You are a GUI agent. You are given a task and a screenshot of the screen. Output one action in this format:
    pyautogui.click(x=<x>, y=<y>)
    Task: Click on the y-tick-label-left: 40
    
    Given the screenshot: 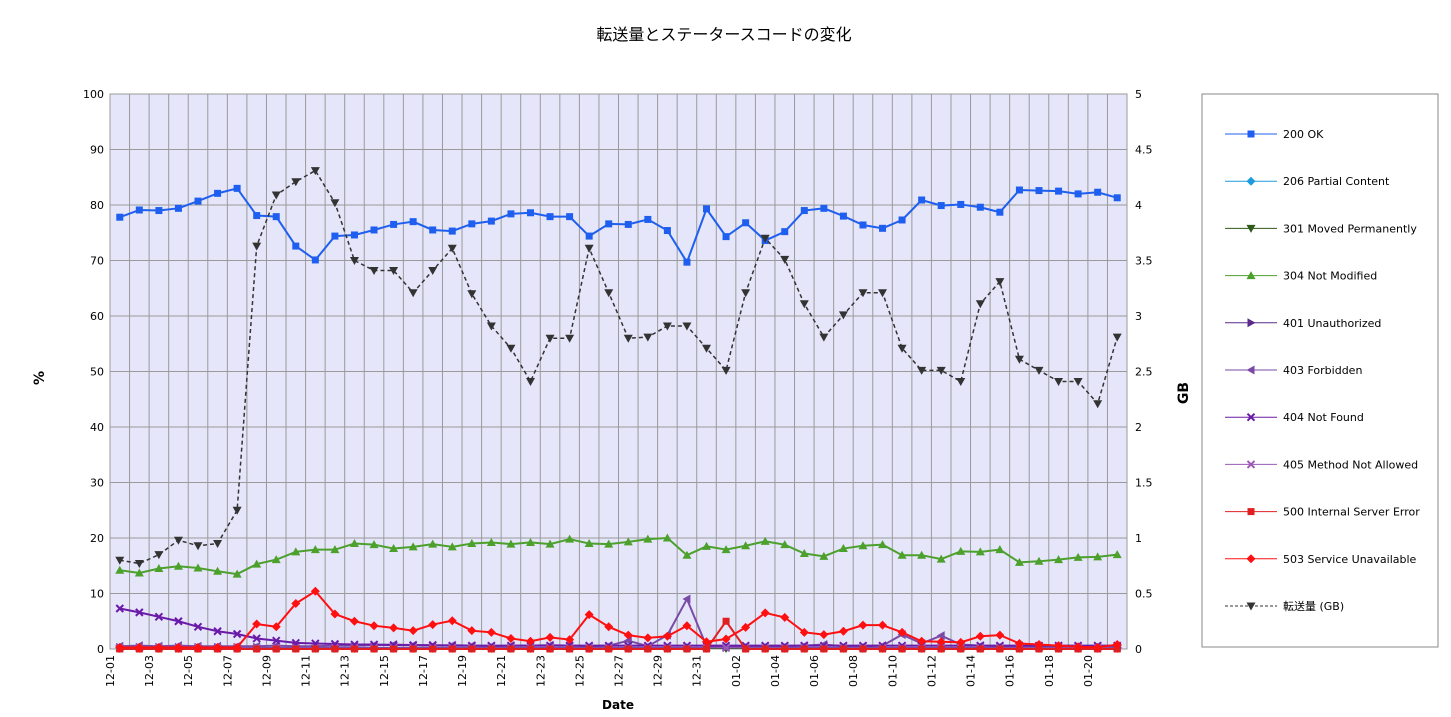 What is the action you would take?
    pyautogui.click(x=97, y=427)
    